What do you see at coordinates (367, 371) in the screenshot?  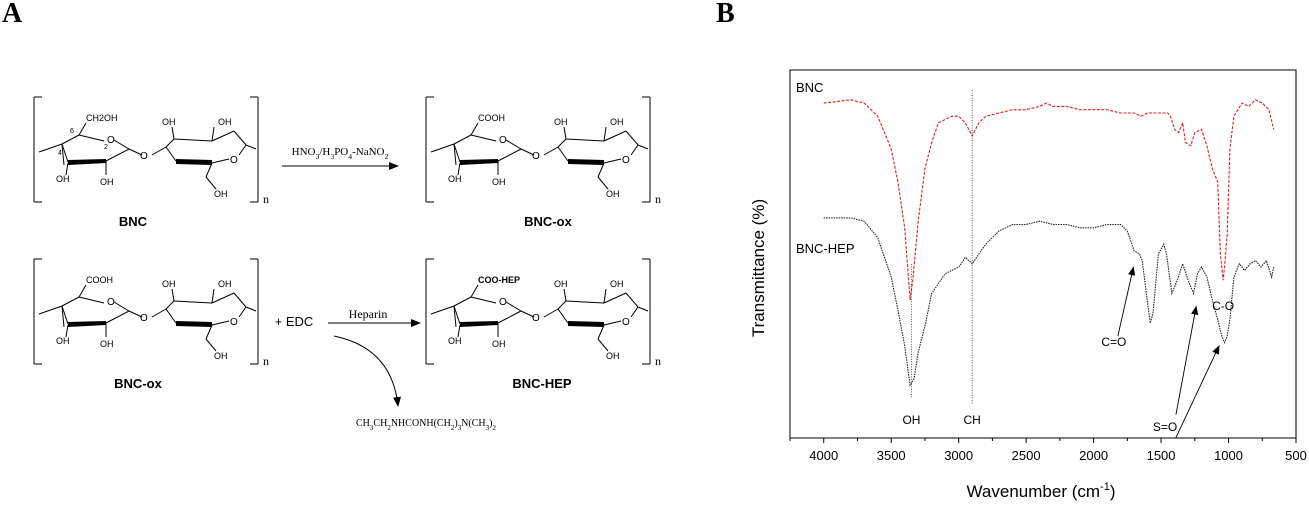 I see `byproduct-arrow` at bounding box center [367, 371].